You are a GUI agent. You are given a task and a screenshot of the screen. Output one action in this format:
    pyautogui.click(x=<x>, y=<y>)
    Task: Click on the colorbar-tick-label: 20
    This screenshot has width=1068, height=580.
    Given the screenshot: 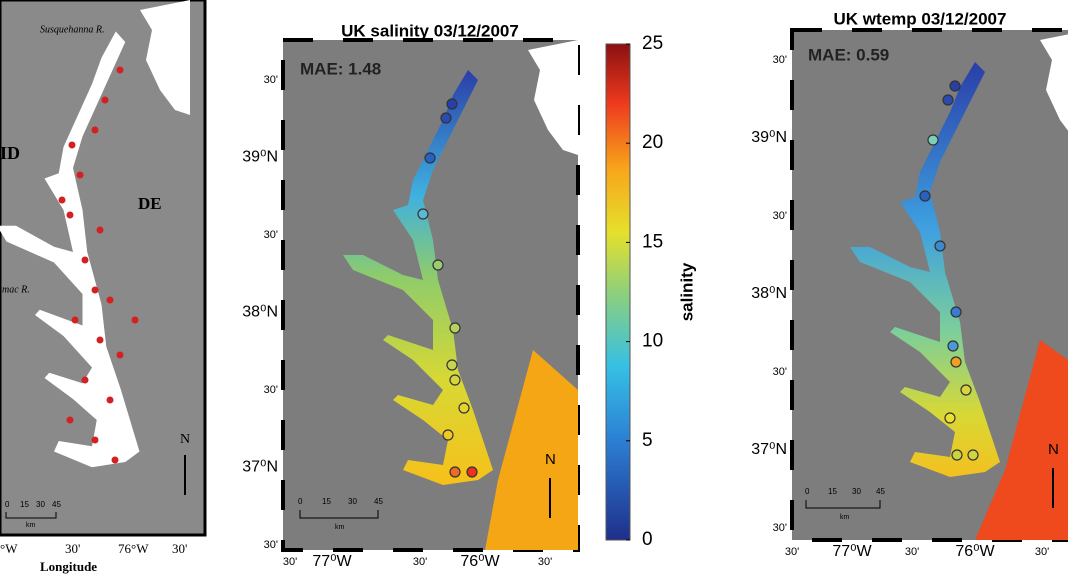 What is the action you would take?
    pyautogui.click(x=652, y=142)
    